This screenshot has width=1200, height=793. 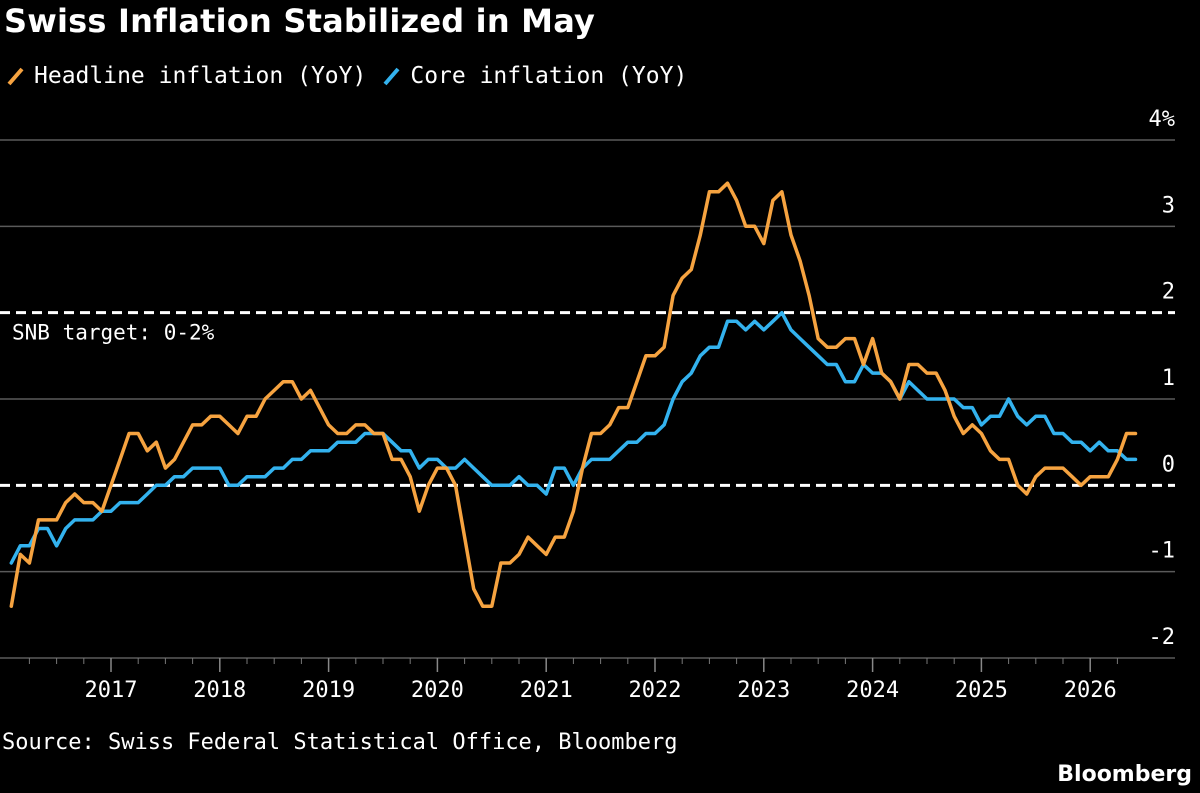 What do you see at coordinates (392, 76) in the screenshot?
I see `core-swatch-icon` at bounding box center [392, 76].